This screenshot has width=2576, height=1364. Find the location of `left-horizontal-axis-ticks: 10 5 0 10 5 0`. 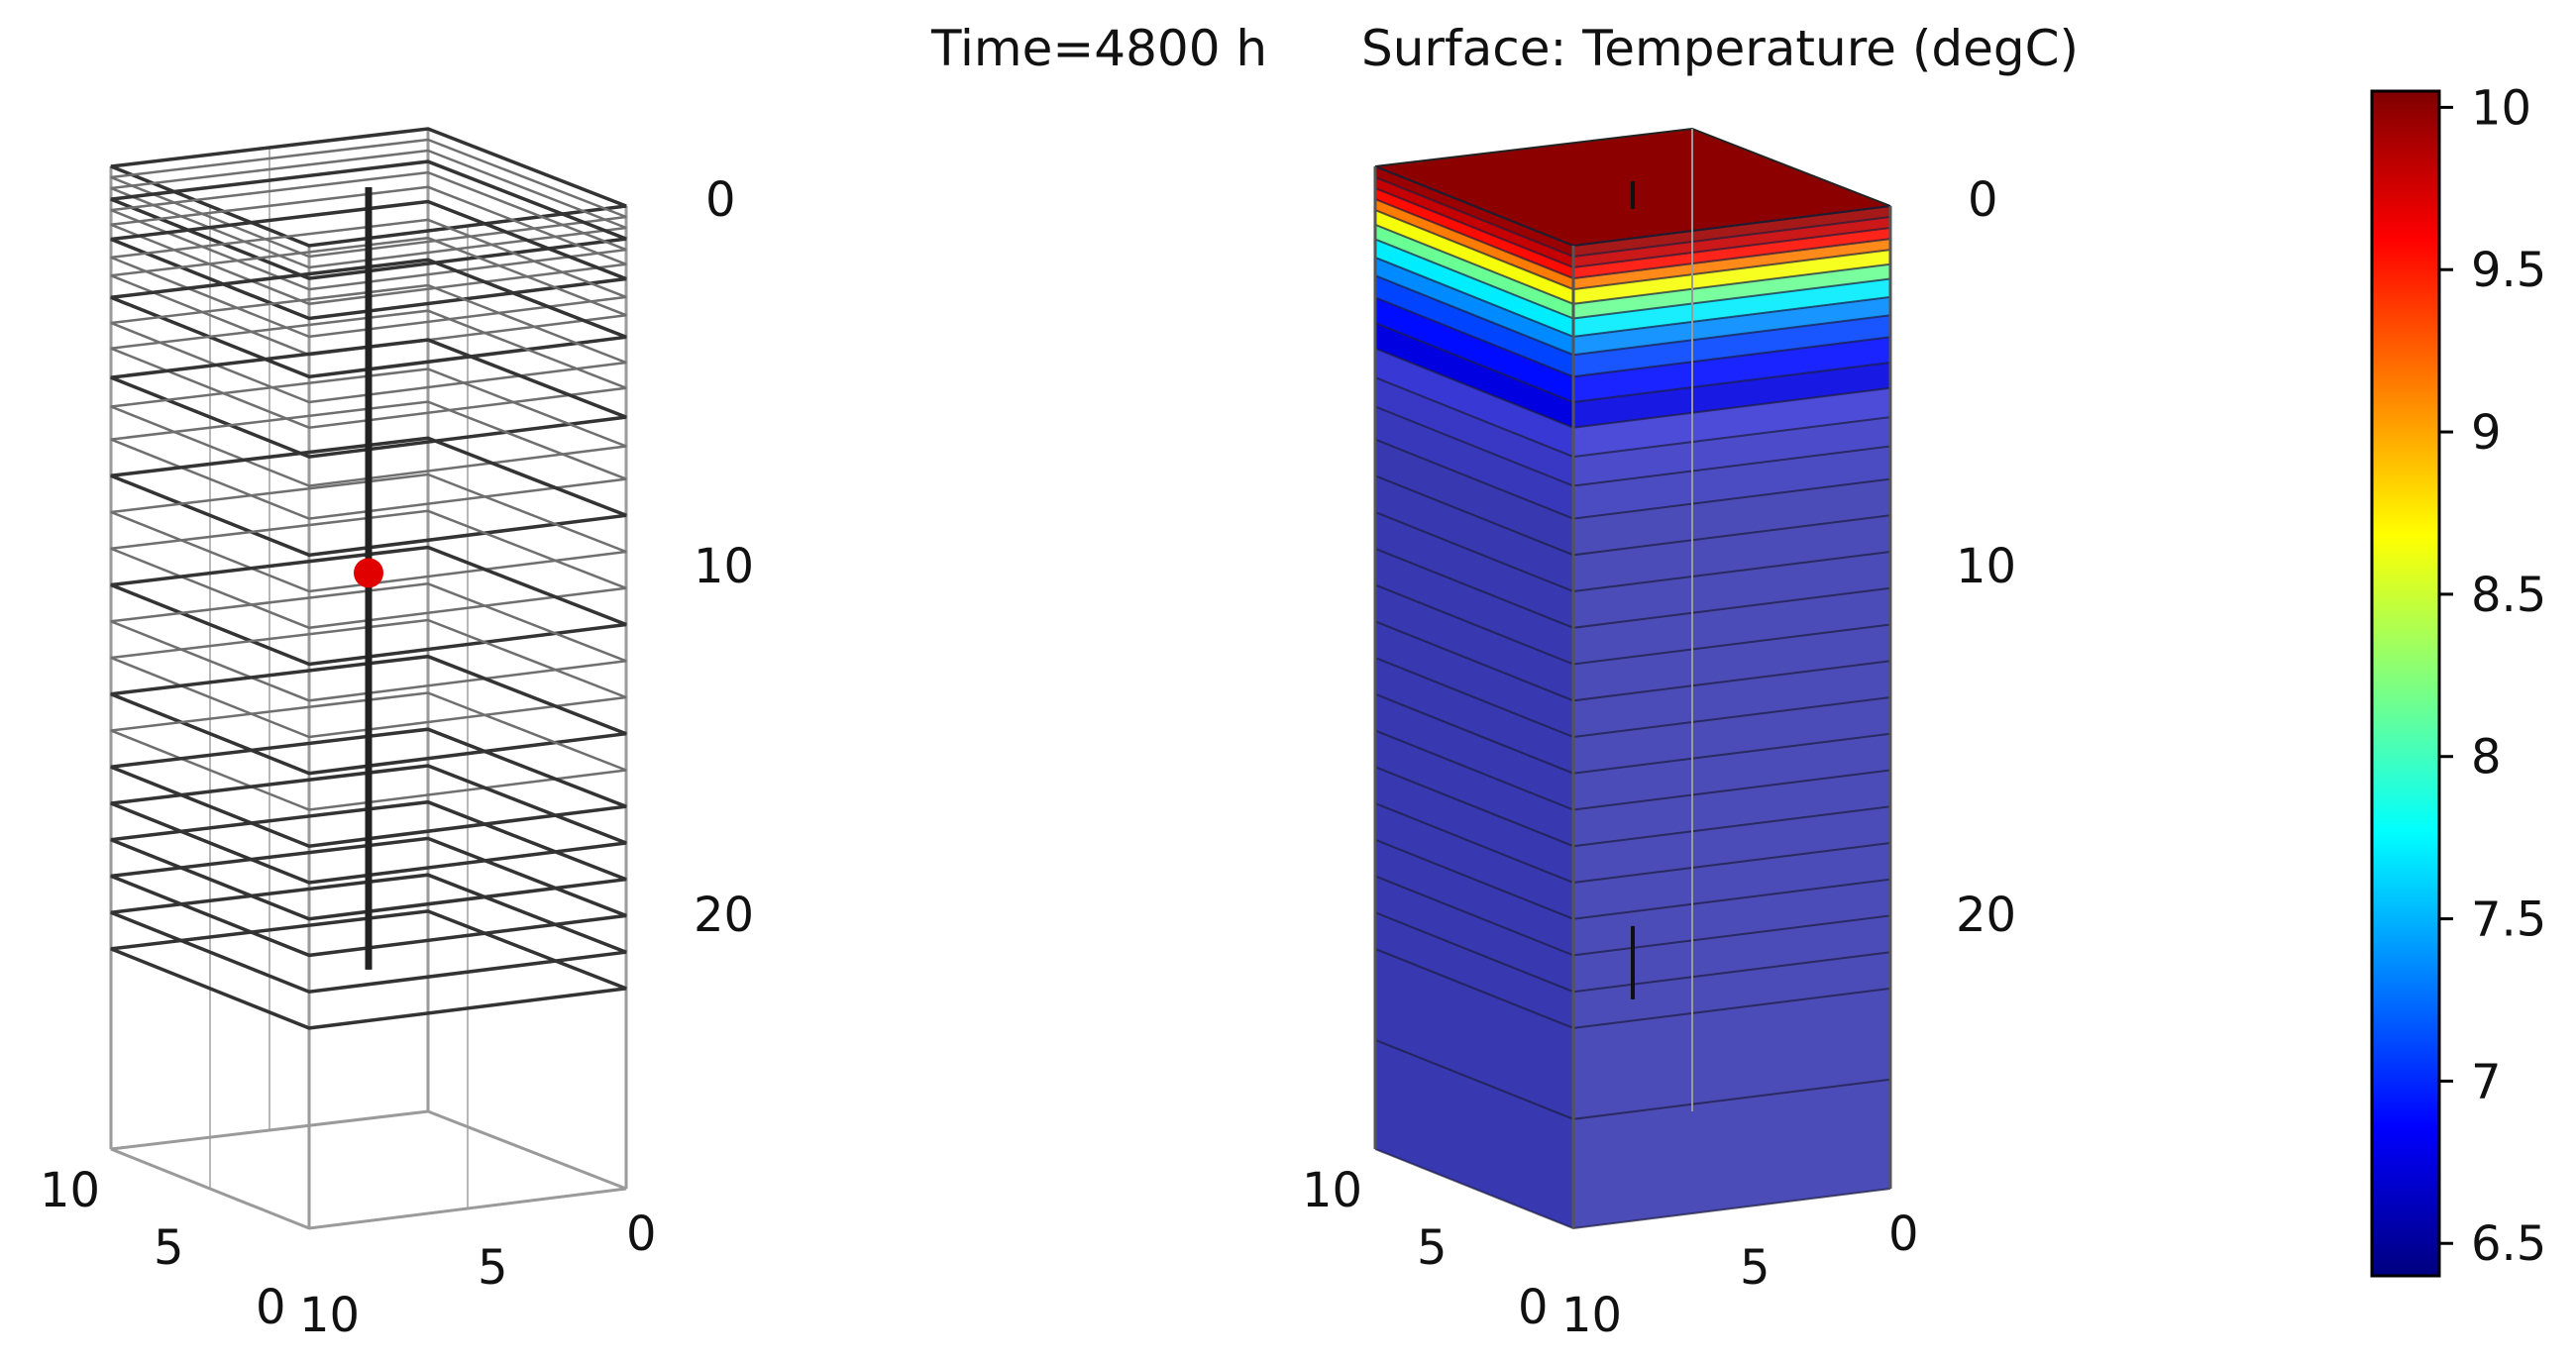

left-horizontal-axis-ticks: 10 5 0 10 5 0 is located at coordinates (348, 1253).